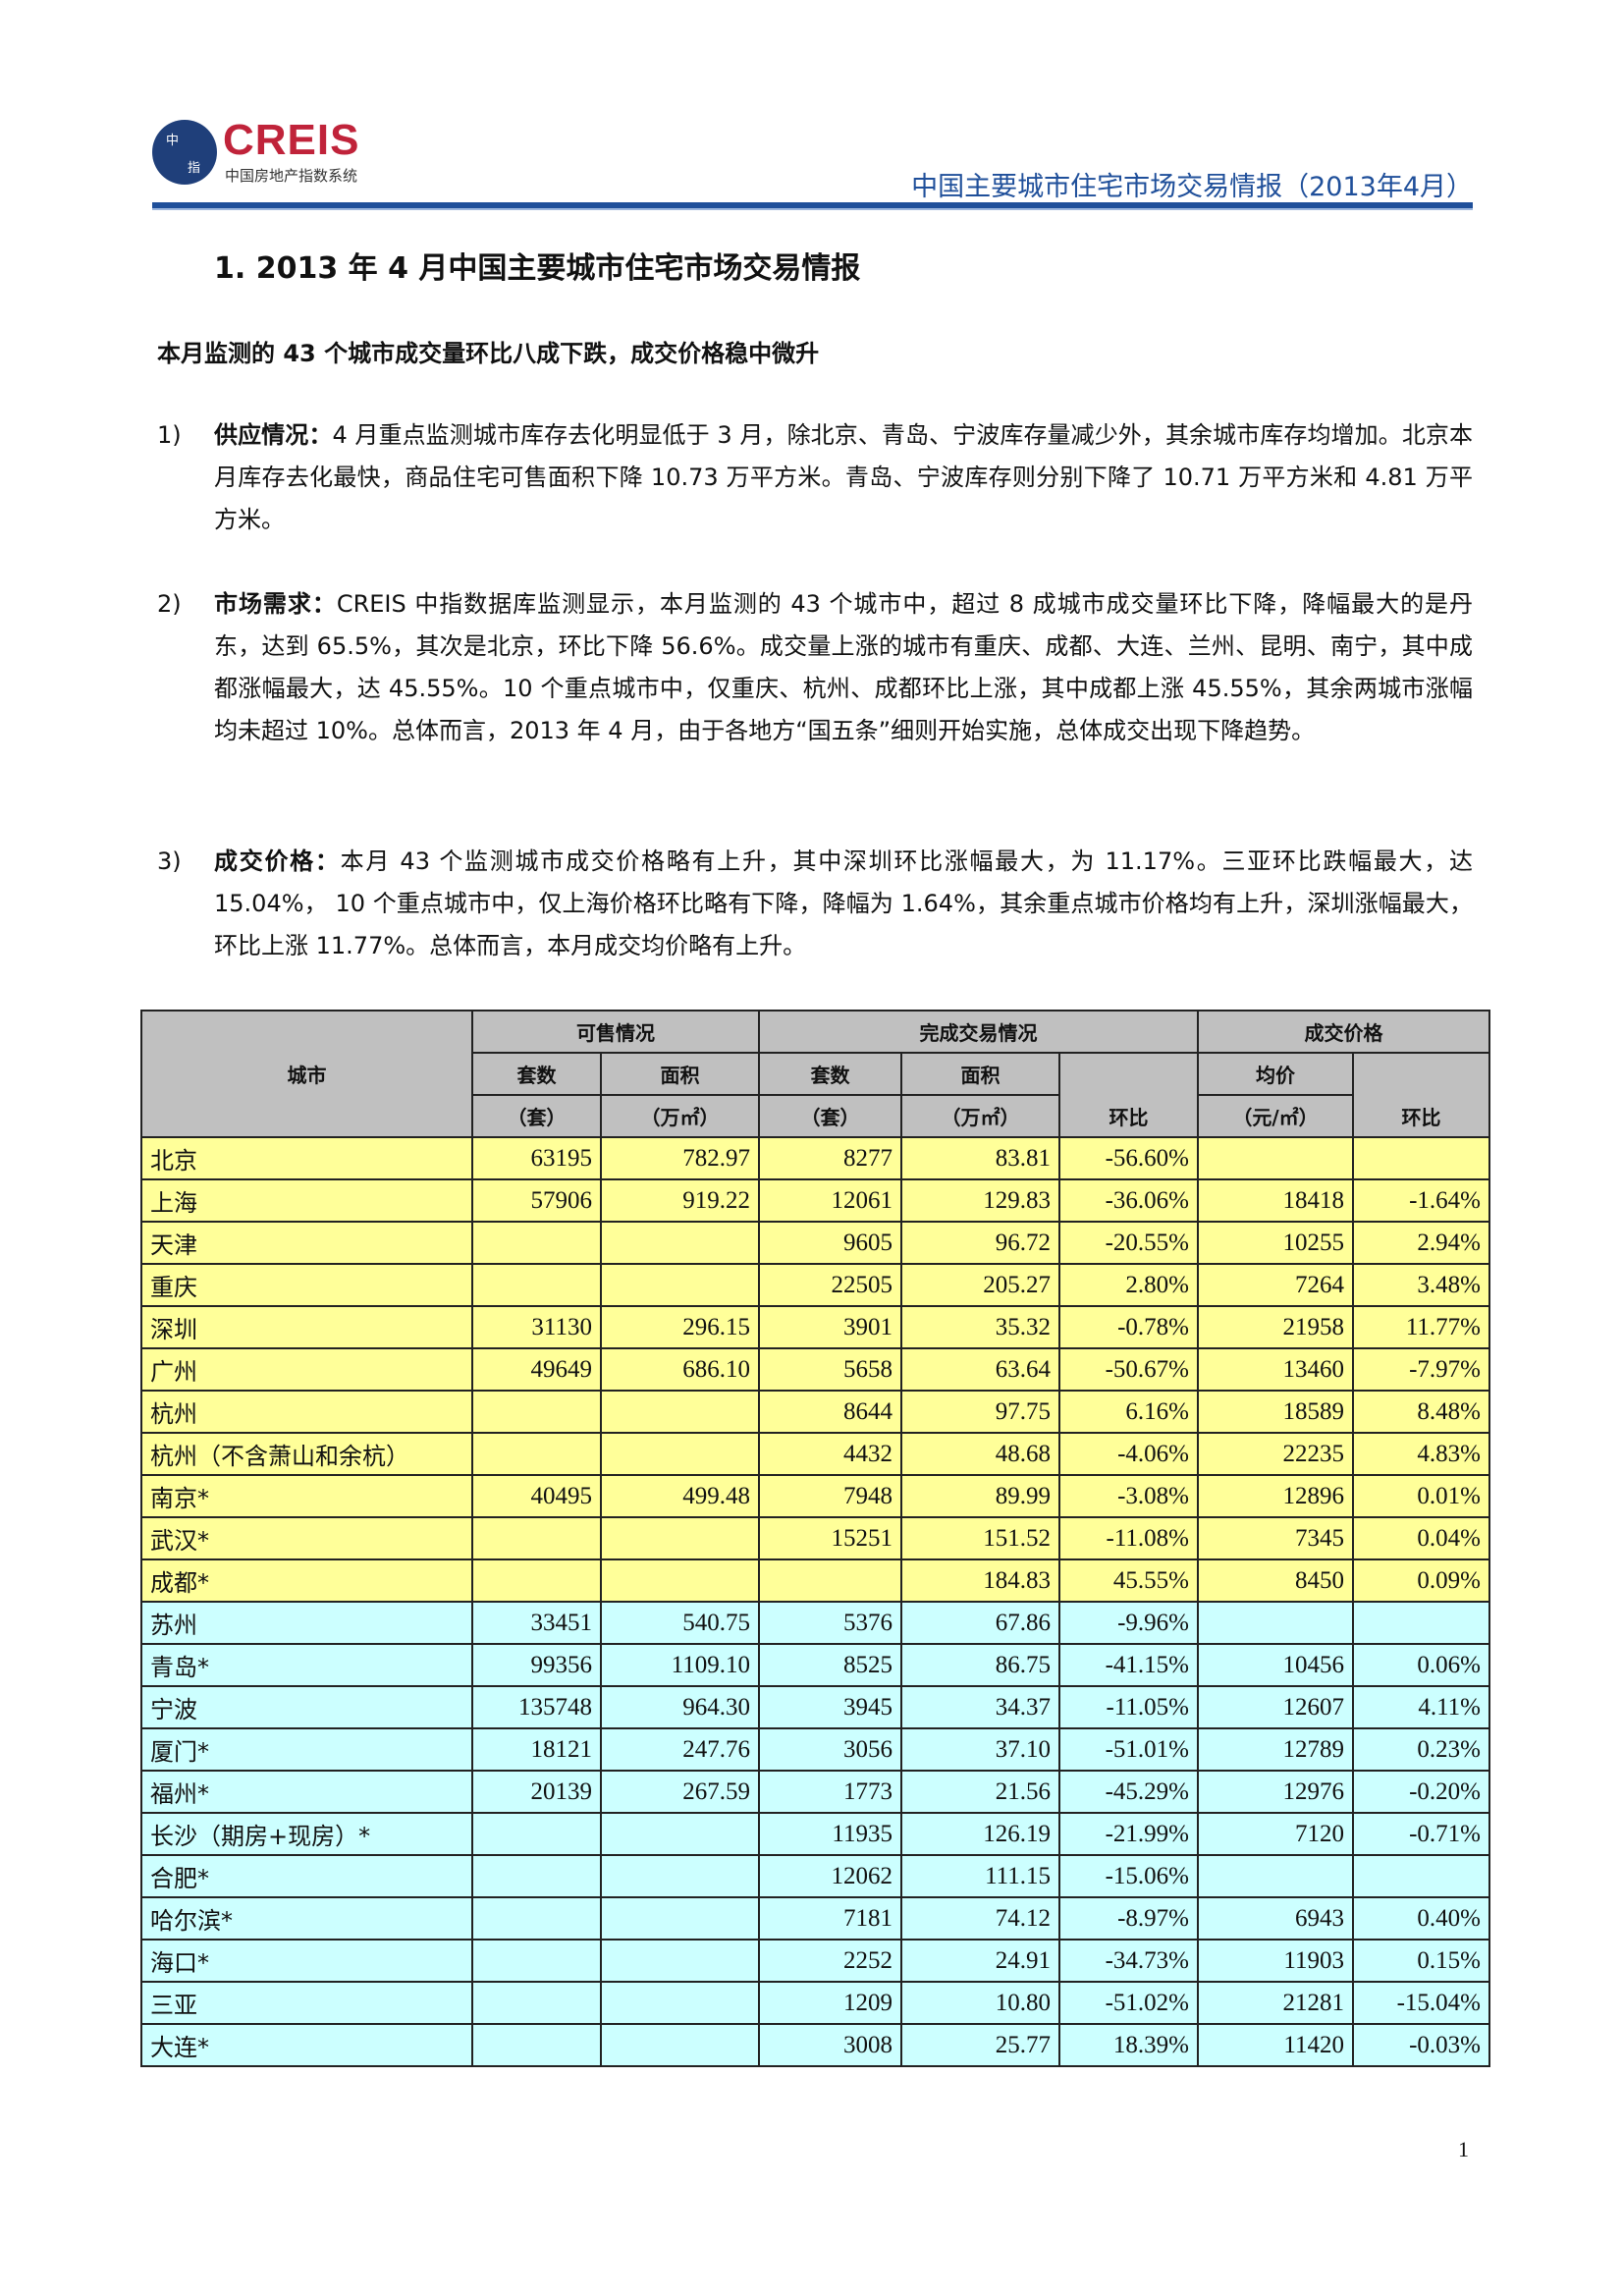 The height and width of the screenshot is (2296, 1623). What do you see at coordinates (1128, 1961) in the screenshot?
I see `cell-deal-mom: -34.73%` at bounding box center [1128, 1961].